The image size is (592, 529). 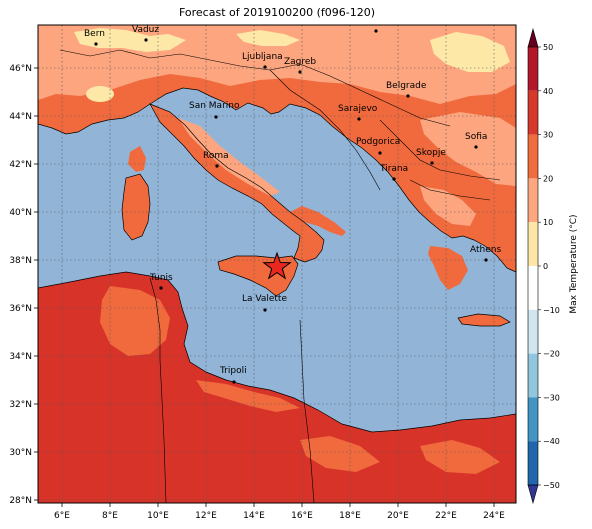 What do you see at coordinates (446, 516) in the screenshot?
I see `lon-tick-label: 22°E` at bounding box center [446, 516].